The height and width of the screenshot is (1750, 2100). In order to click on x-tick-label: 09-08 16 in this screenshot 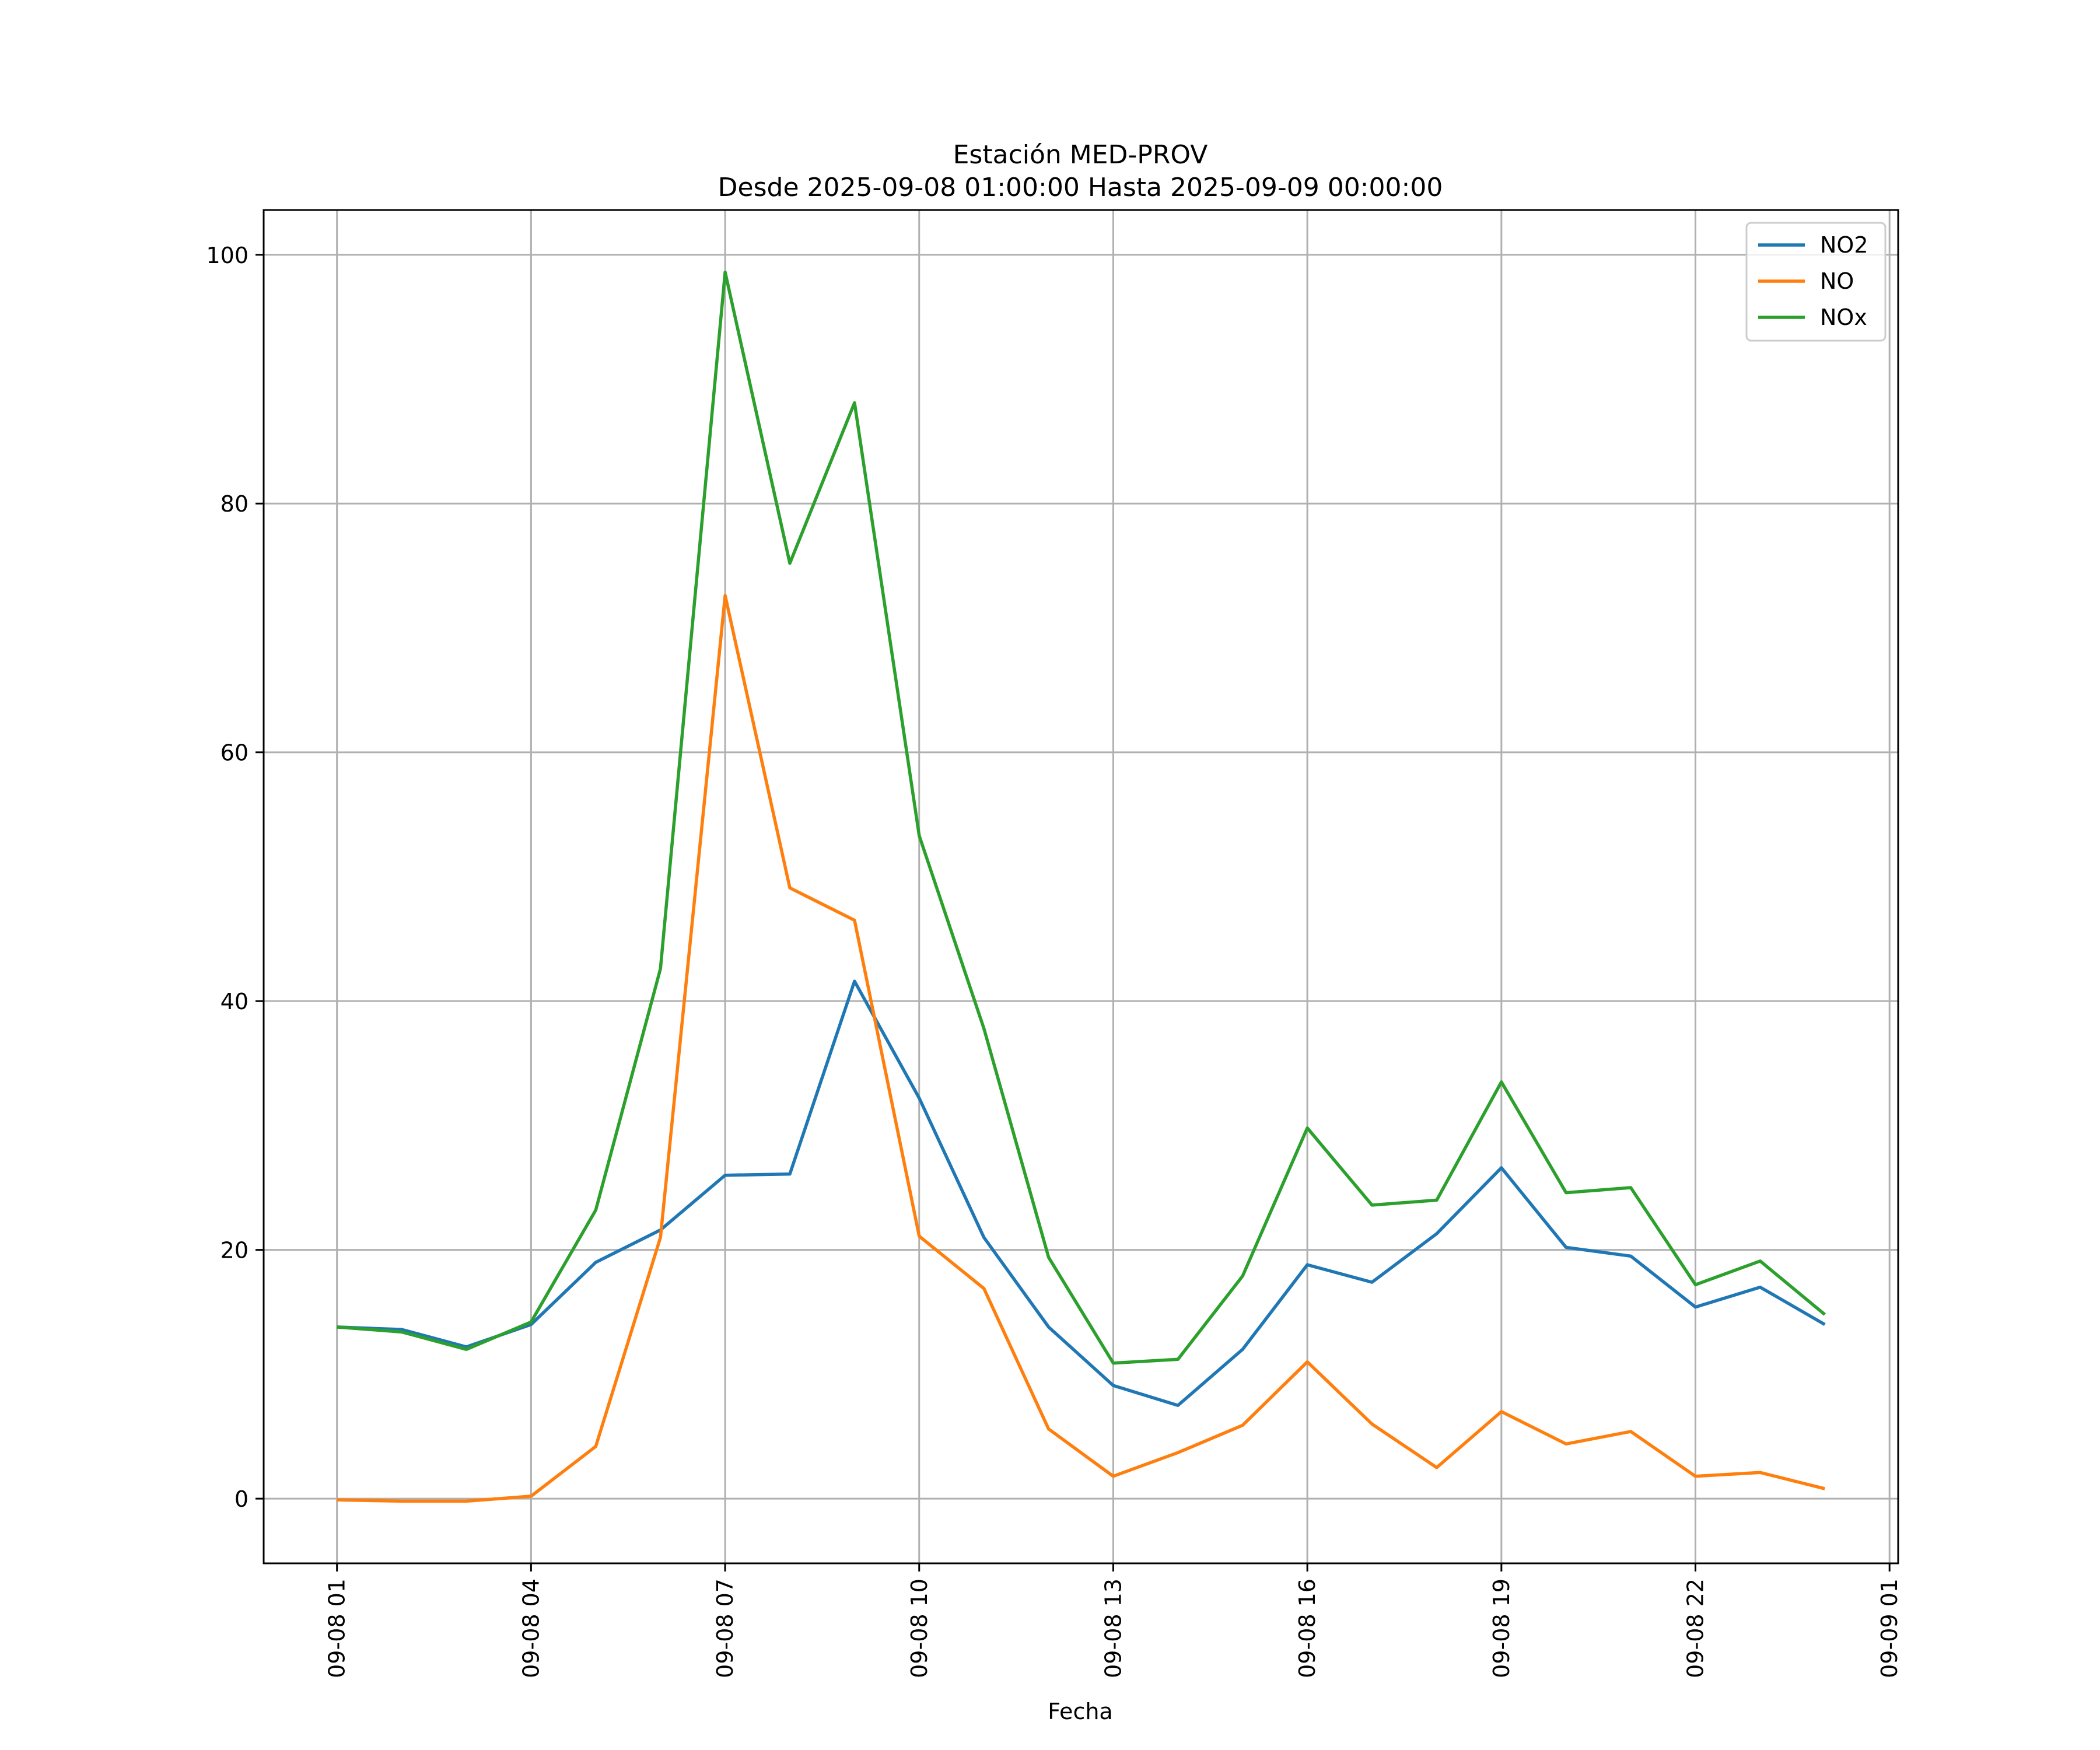, I will do `click(1307, 1628)`.